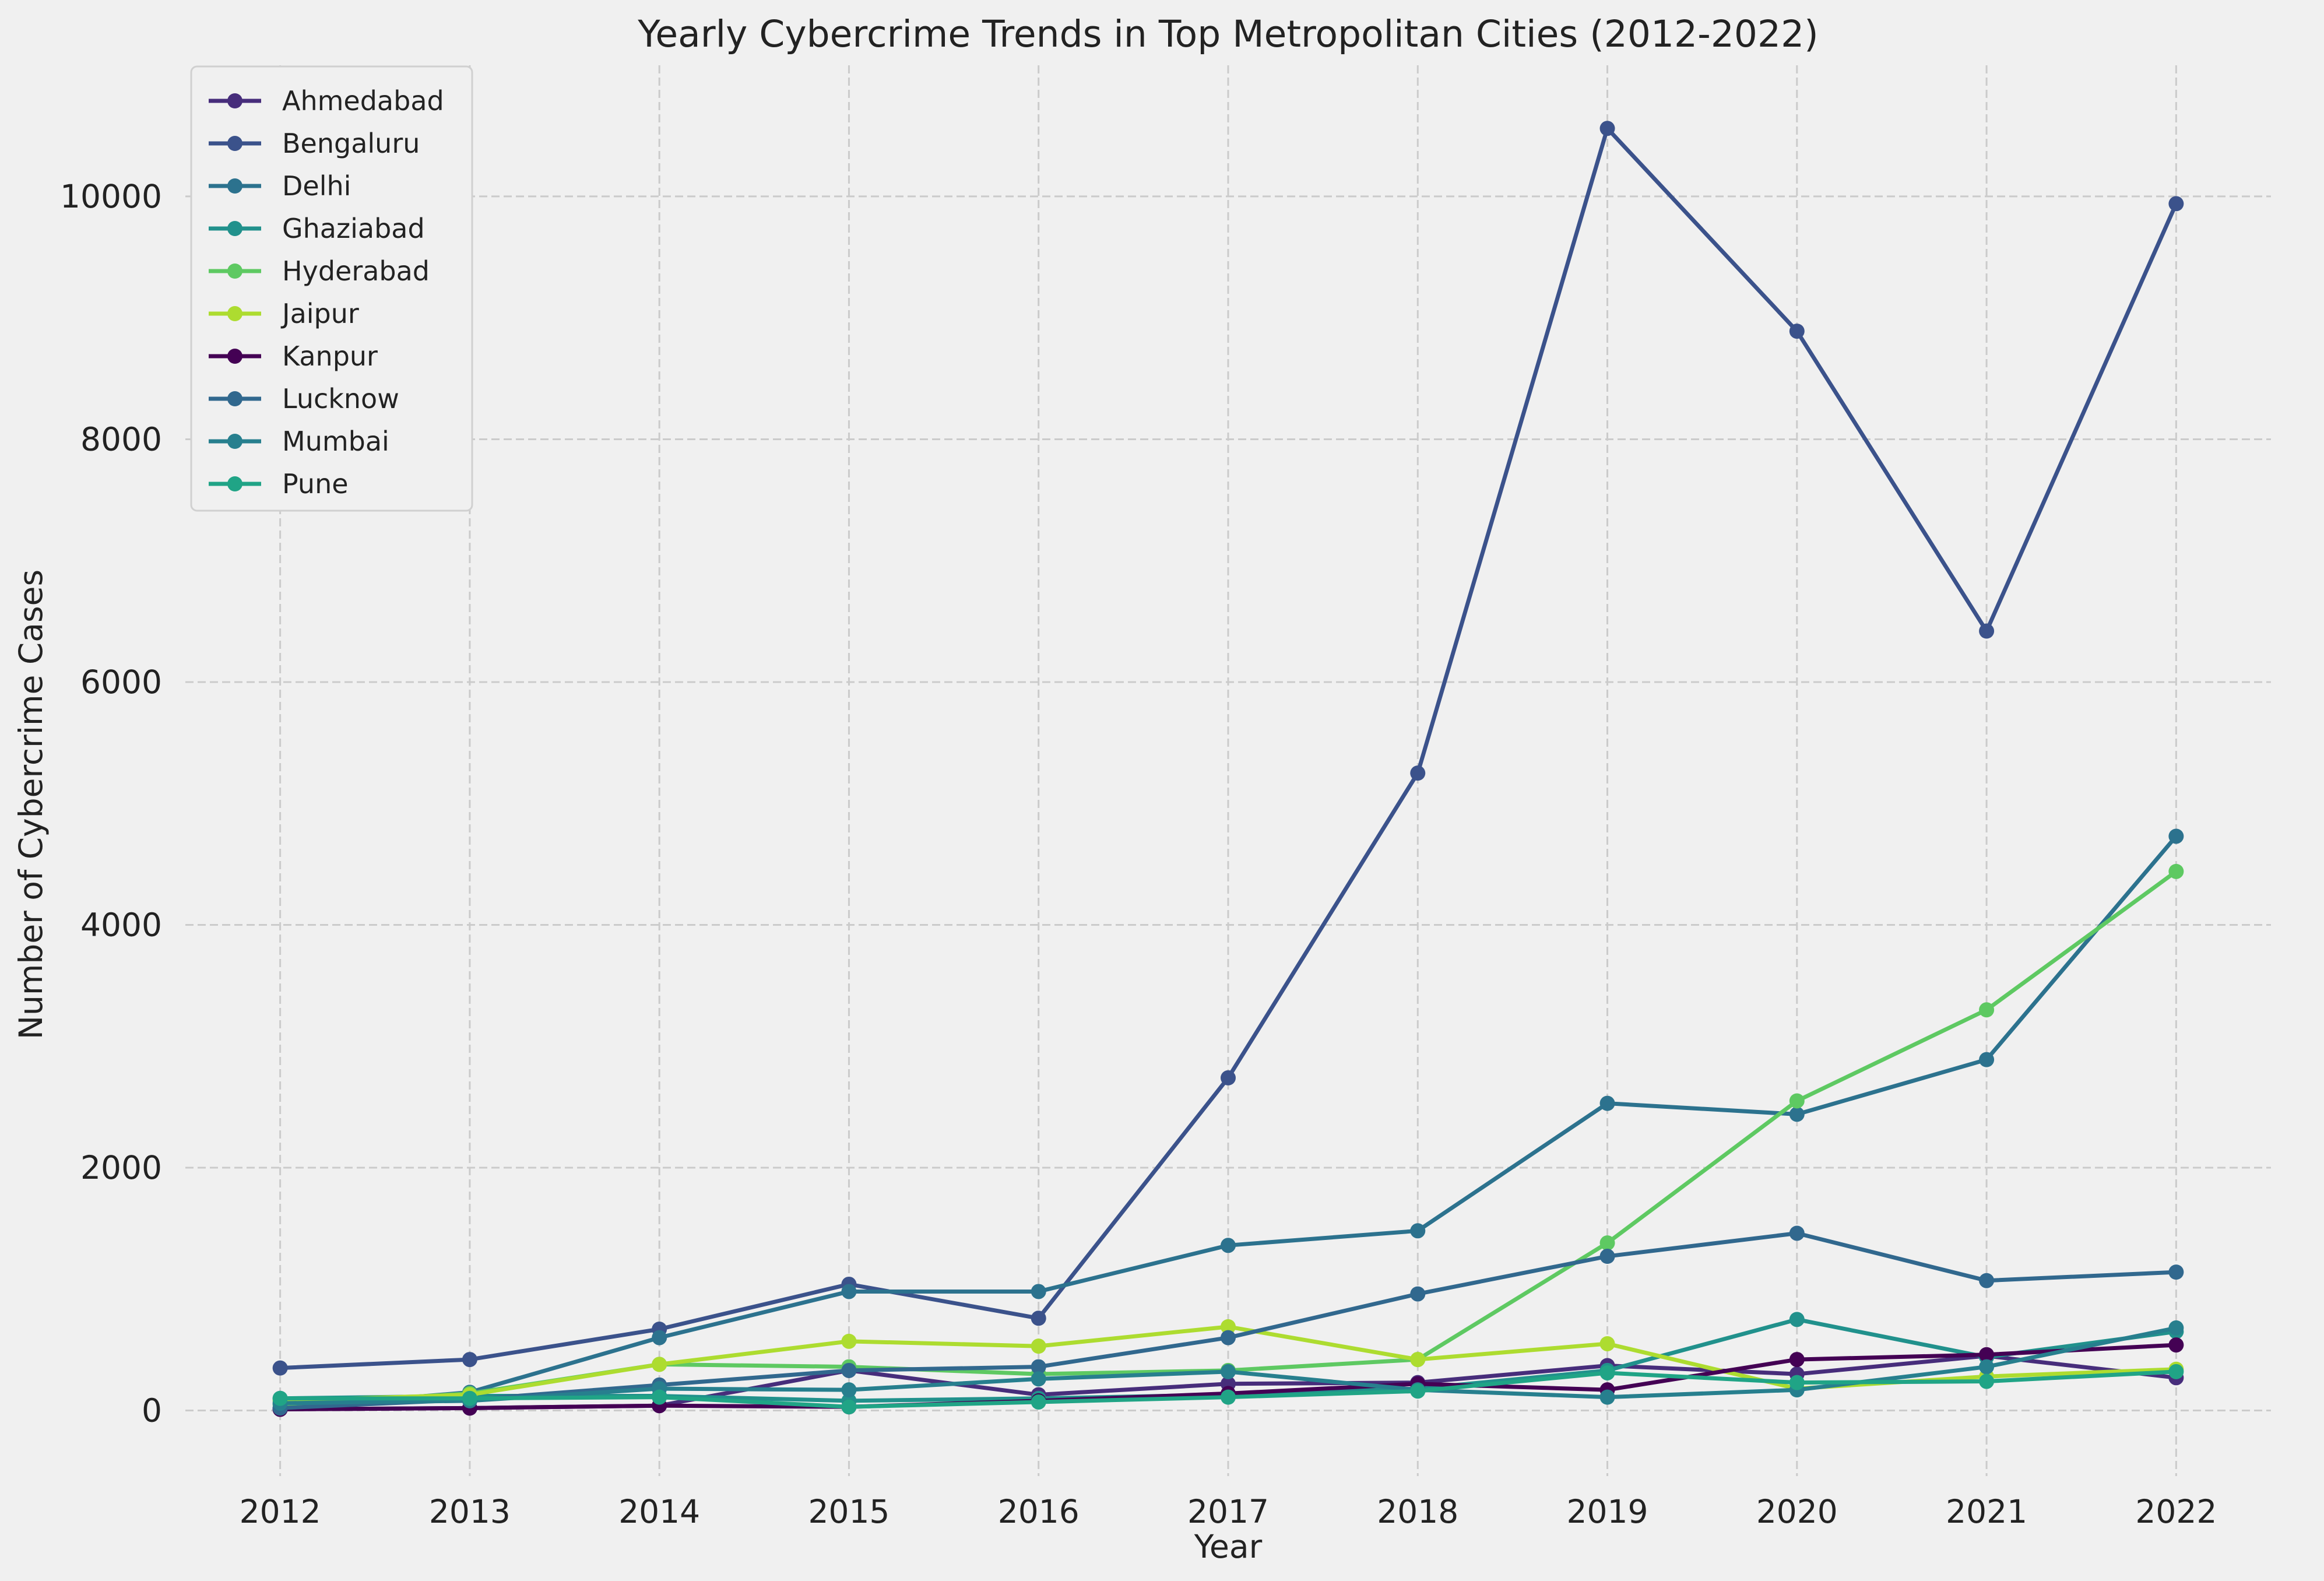  What do you see at coordinates (336, 441) in the screenshot?
I see `legend-label: Mumbai` at bounding box center [336, 441].